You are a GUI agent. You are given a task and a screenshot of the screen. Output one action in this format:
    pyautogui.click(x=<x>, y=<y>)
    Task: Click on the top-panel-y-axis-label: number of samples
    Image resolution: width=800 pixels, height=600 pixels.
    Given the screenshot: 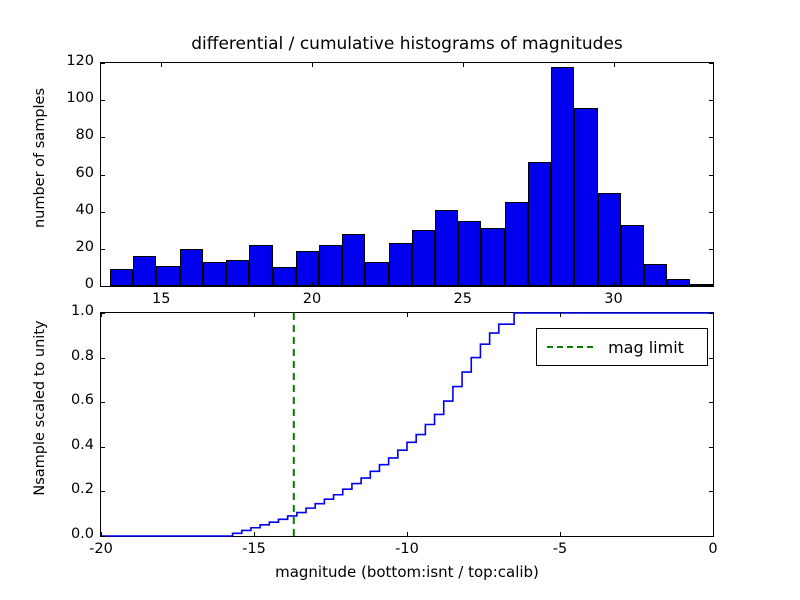 What is the action you would take?
    pyautogui.click(x=40, y=158)
    